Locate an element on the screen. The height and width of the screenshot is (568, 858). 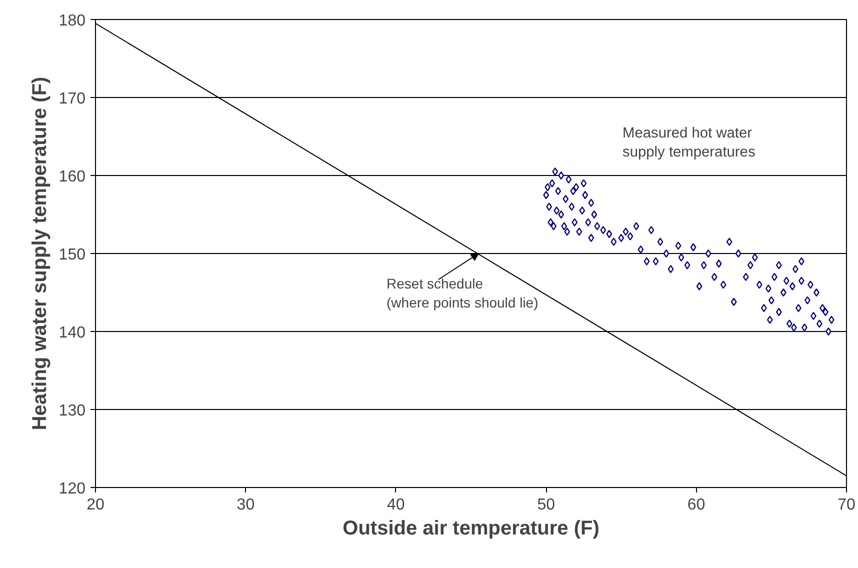
y-tick-label: 160 is located at coordinates (72, 177).